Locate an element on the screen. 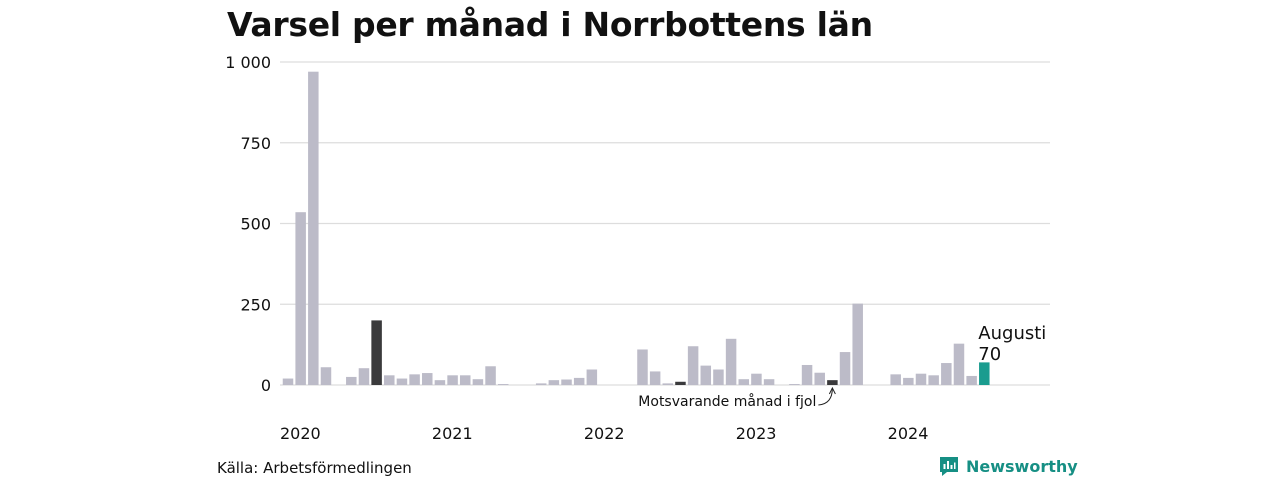 The height and width of the screenshot is (480, 1280). y-tick-label: 500 is located at coordinates (255, 224).